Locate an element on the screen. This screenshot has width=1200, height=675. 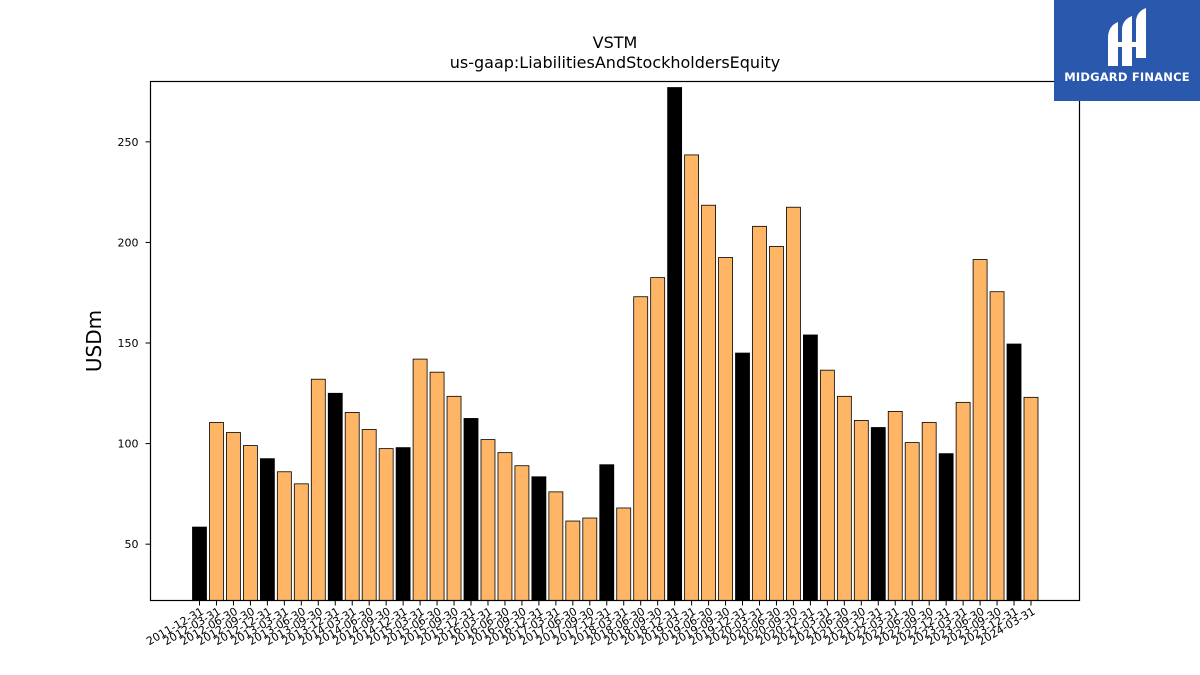
y-tick-label: 100 is located at coordinates (128, 444).